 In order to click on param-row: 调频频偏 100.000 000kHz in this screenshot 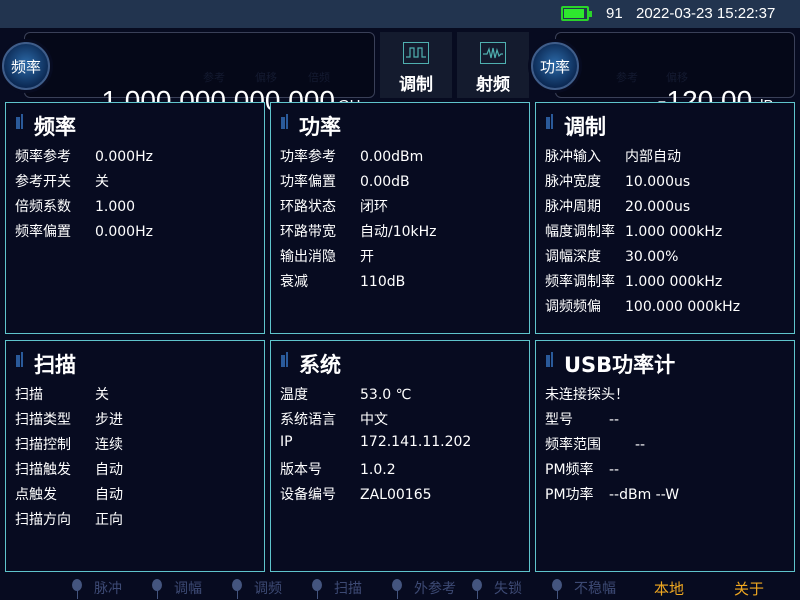, I will do `click(642, 308)`.